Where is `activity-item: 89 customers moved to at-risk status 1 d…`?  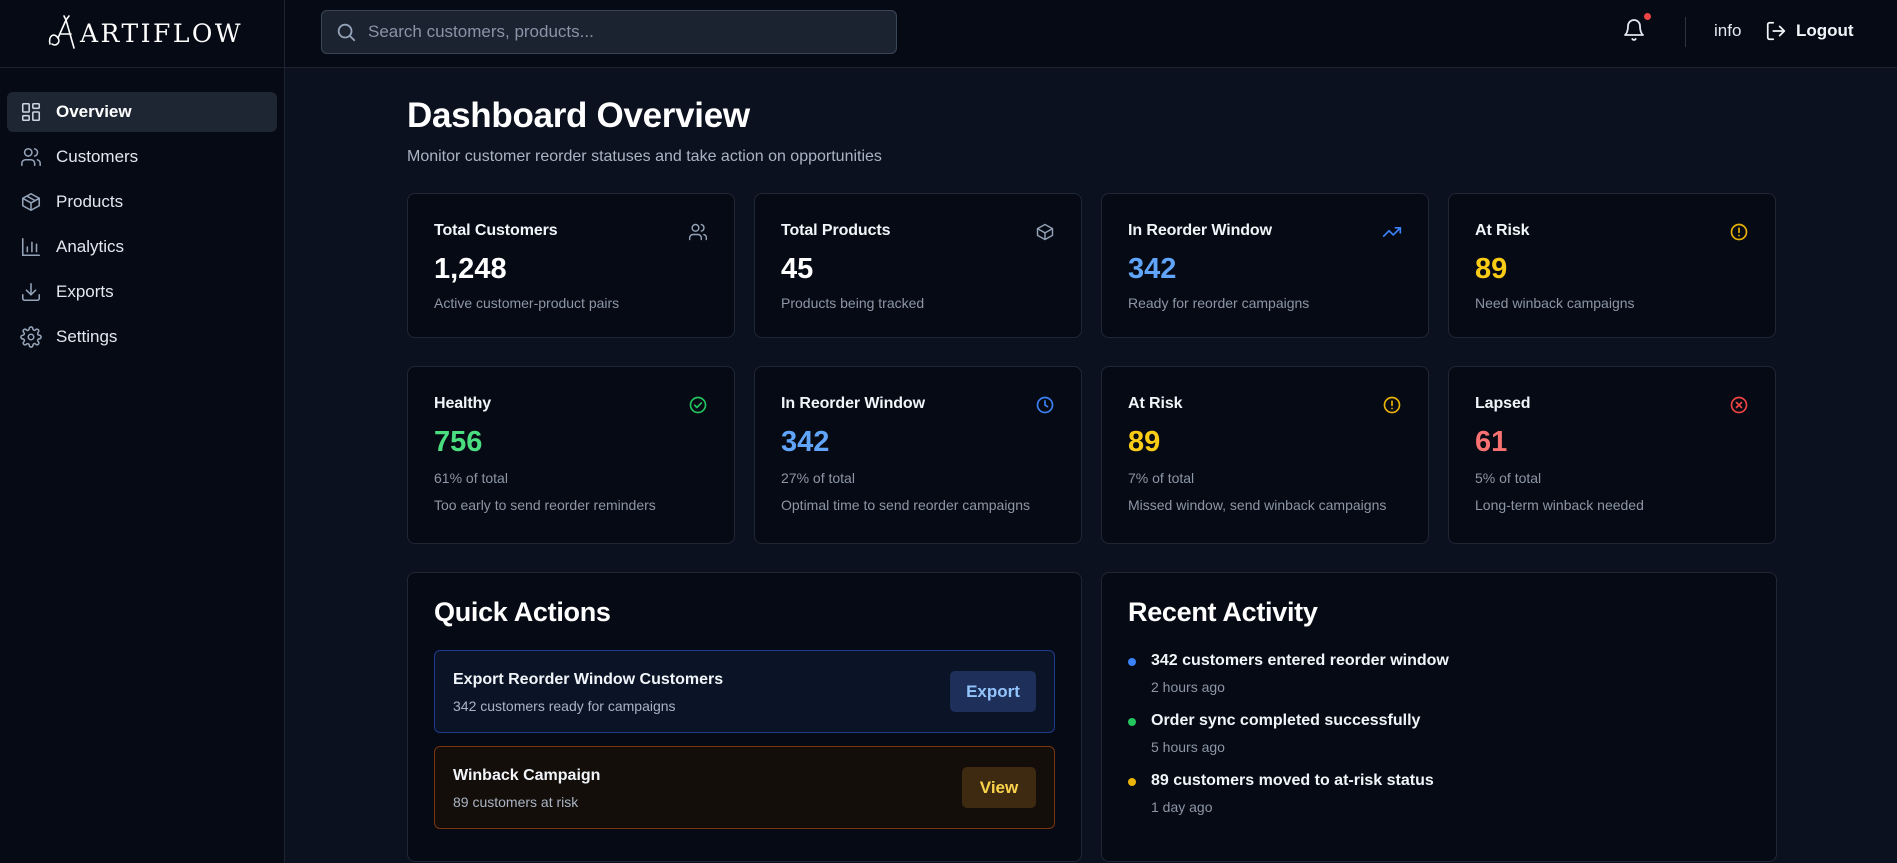
activity-item: 89 customers moved to at-risk status 1 d… is located at coordinates (1439, 793).